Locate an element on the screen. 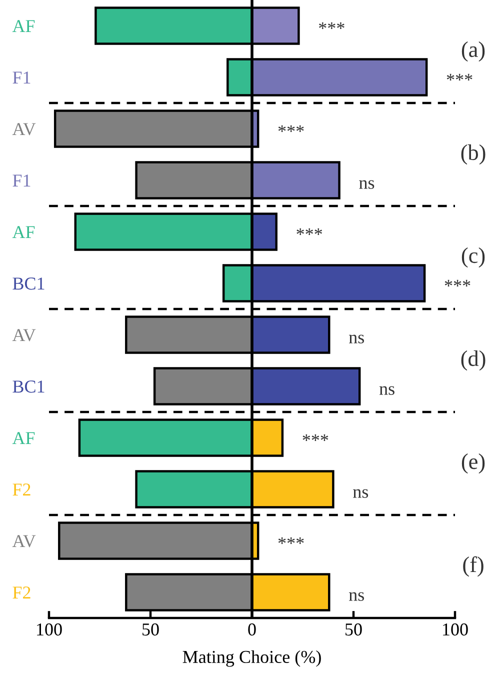 The width and height of the screenshot is (490, 681). x-axis-title: Mating Choice (%) is located at coordinates (251, 658).